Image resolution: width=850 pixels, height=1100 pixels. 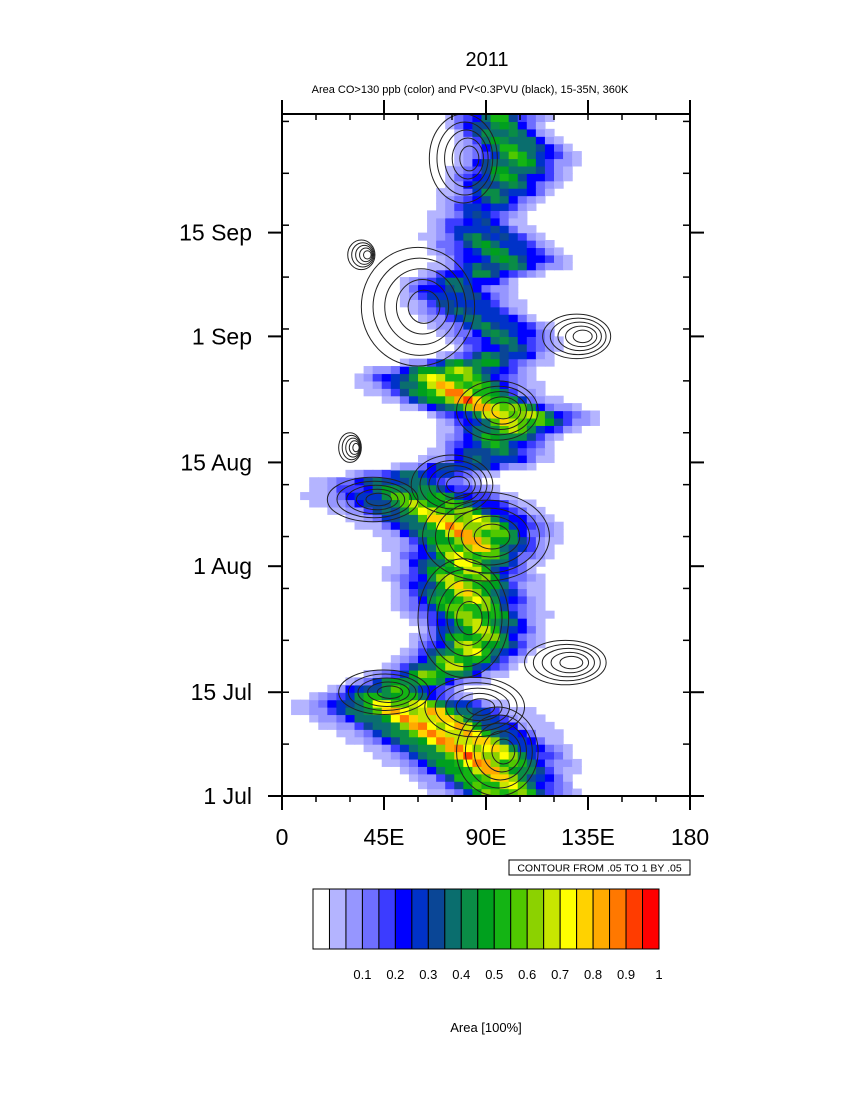 What do you see at coordinates (588, 837) in the screenshot?
I see `x-tick-label: 135E` at bounding box center [588, 837].